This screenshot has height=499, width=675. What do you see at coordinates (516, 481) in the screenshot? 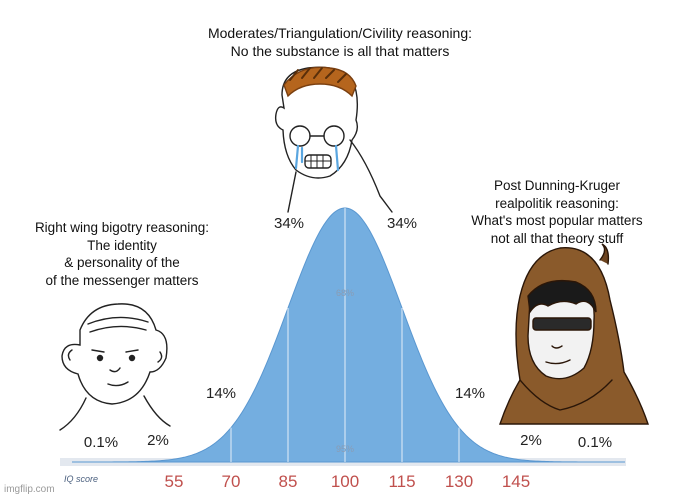
I see `tick-label: 145` at bounding box center [516, 481].